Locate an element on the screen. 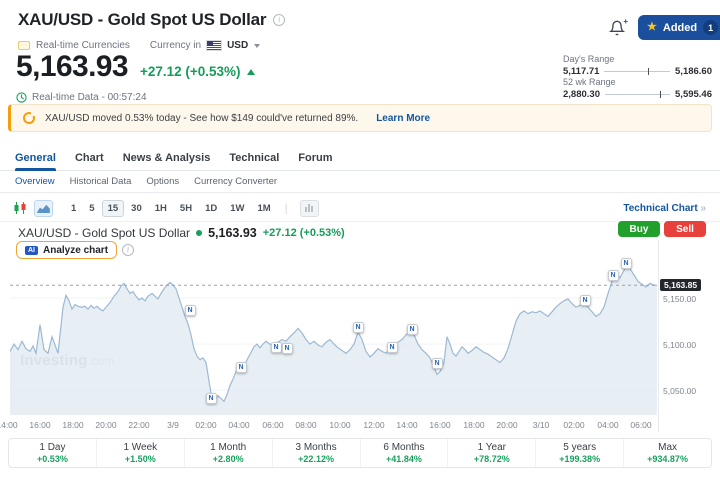  perf-period-value: +78.72% is located at coordinates (491, 459).